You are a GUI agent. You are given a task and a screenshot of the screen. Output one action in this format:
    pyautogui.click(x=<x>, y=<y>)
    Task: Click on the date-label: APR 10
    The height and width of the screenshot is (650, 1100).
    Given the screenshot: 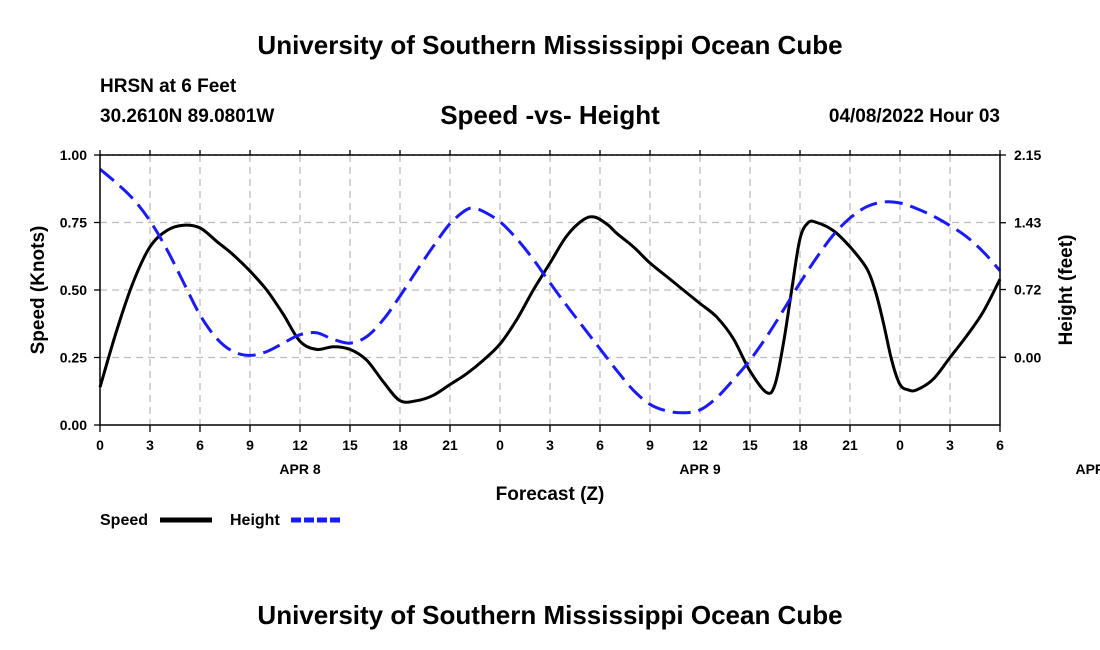 What is the action you would take?
    pyautogui.click(x=1087, y=469)
    